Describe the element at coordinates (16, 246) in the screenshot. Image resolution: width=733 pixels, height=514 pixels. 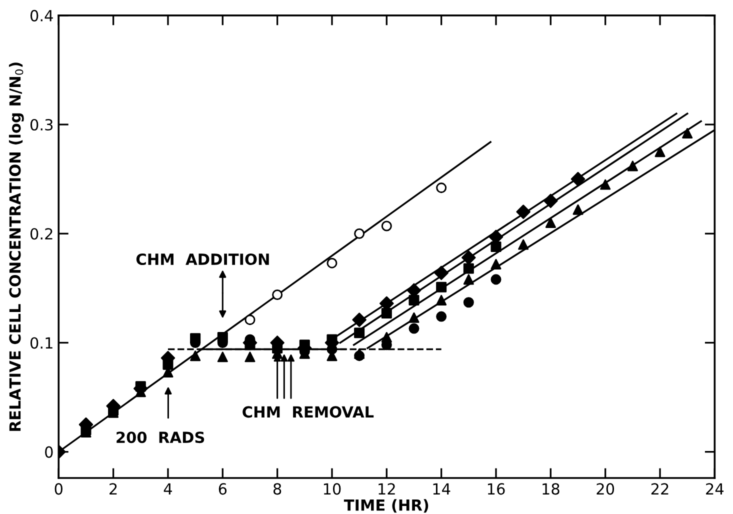
I see `y-axis-title: RELATIVE CELL CONCENTRATION (log N/N$_{0}$)` at that location.